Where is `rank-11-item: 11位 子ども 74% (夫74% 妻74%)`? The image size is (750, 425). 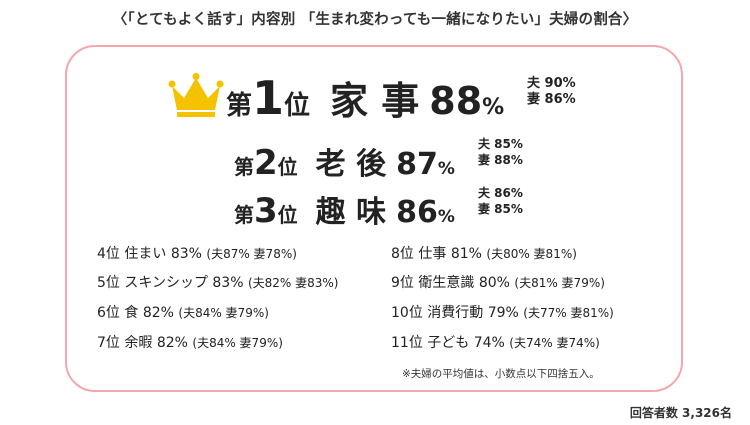
rank-11-item: 11位 子ども 74% (夫74% 妻74%) is located at coordinates (495, 342).